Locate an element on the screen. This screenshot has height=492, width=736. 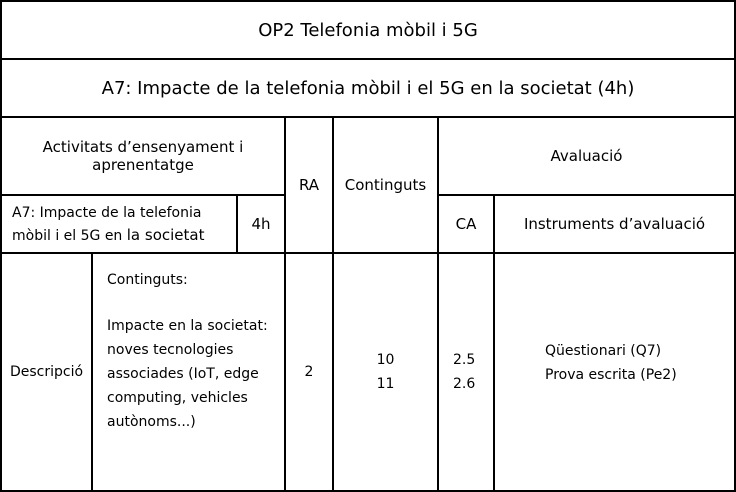
activity-hours: 4h is located at coordinates (261, 224).